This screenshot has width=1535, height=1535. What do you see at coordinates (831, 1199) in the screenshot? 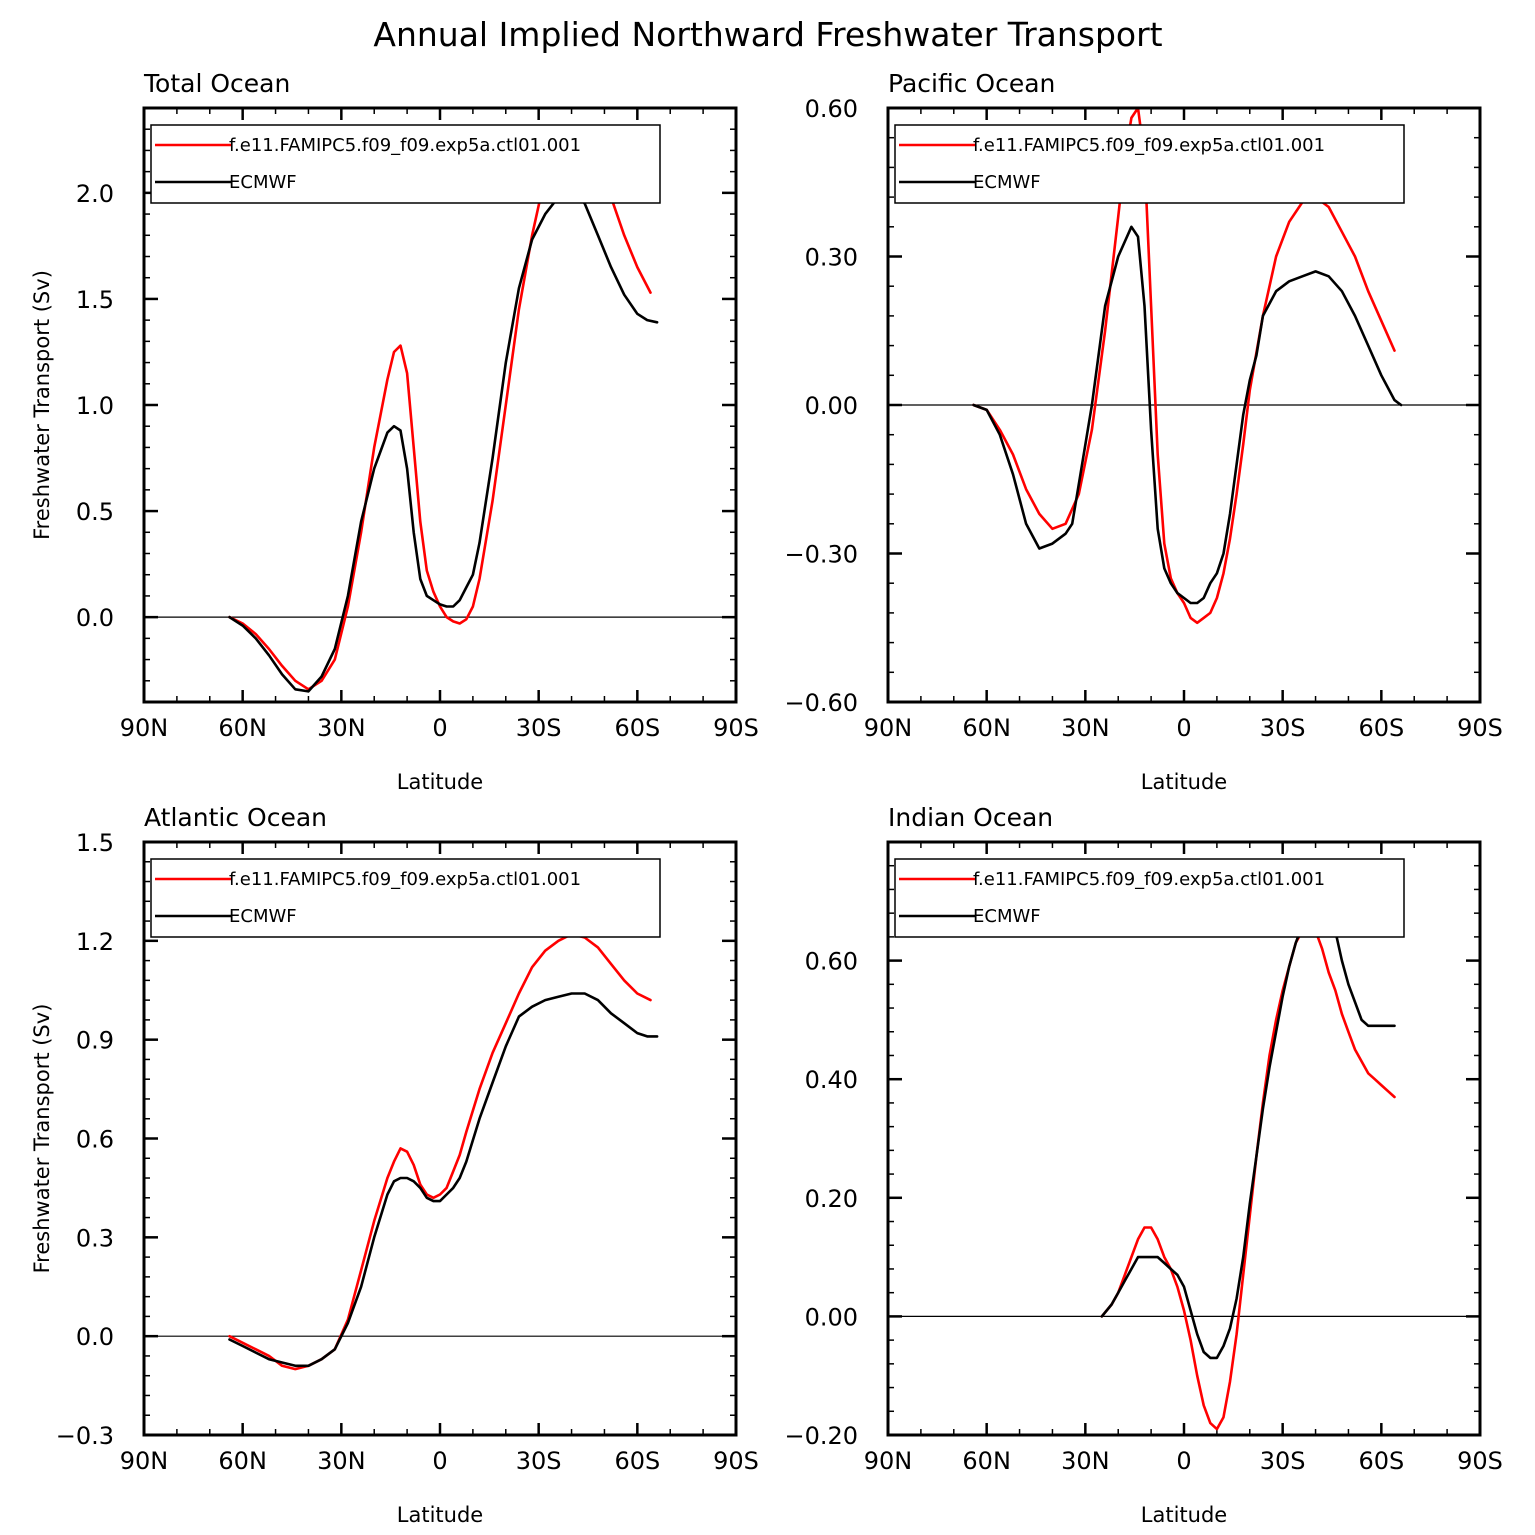
I see `y-tick-label: 0.20` at bounding box center [831, 1199].